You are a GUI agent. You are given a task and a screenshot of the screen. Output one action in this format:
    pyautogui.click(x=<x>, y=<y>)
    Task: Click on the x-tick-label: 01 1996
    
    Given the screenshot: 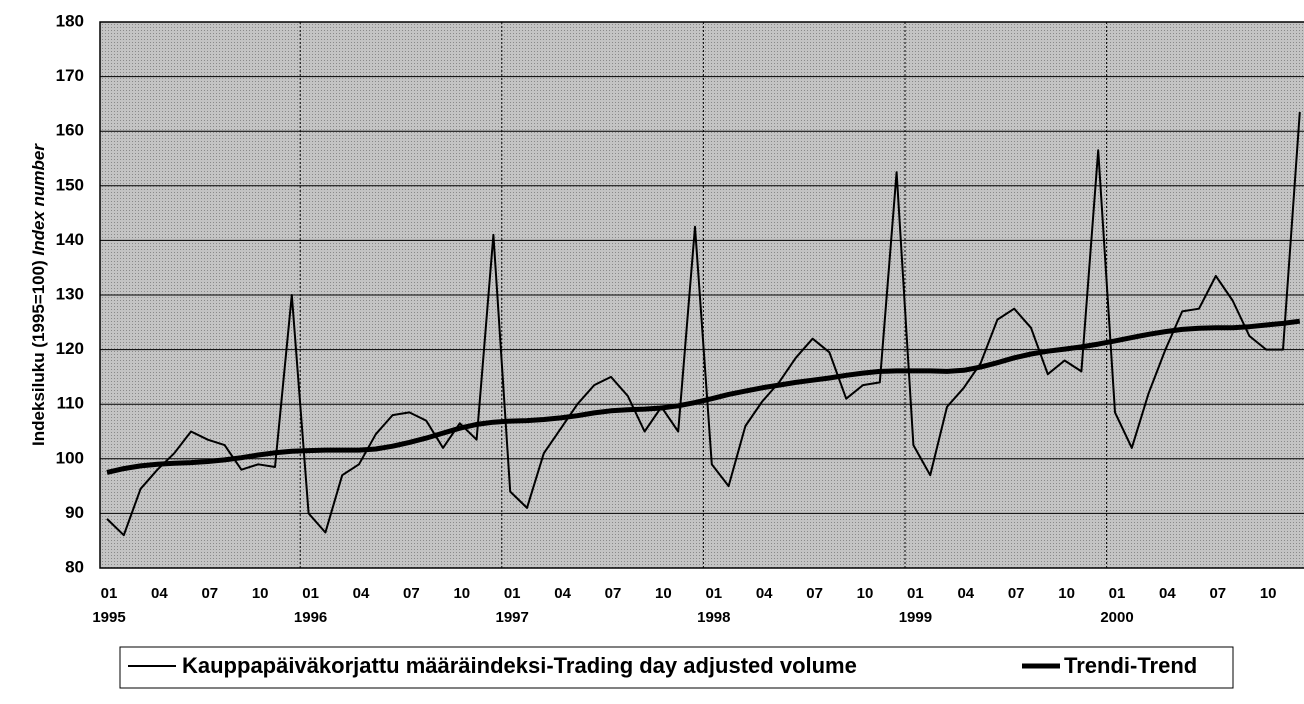 What is the action you would take?
    pyautogui.click(x=310, y=605)
    